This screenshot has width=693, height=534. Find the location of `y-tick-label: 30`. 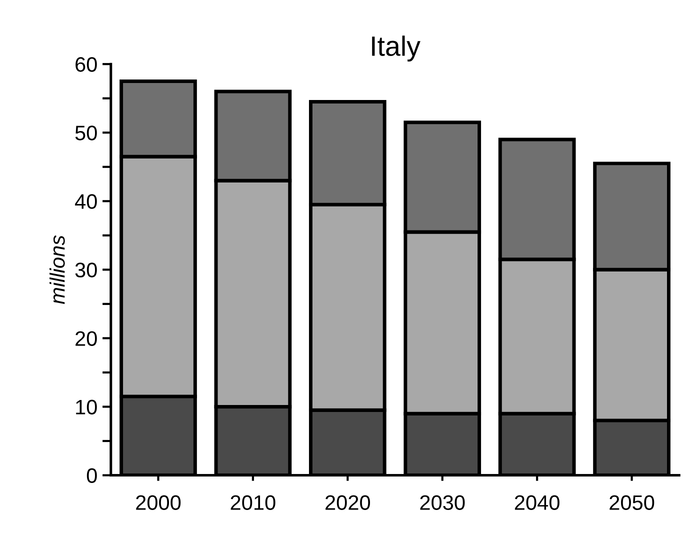

y-tick-label: 30 is located at coordinates (86, 270).